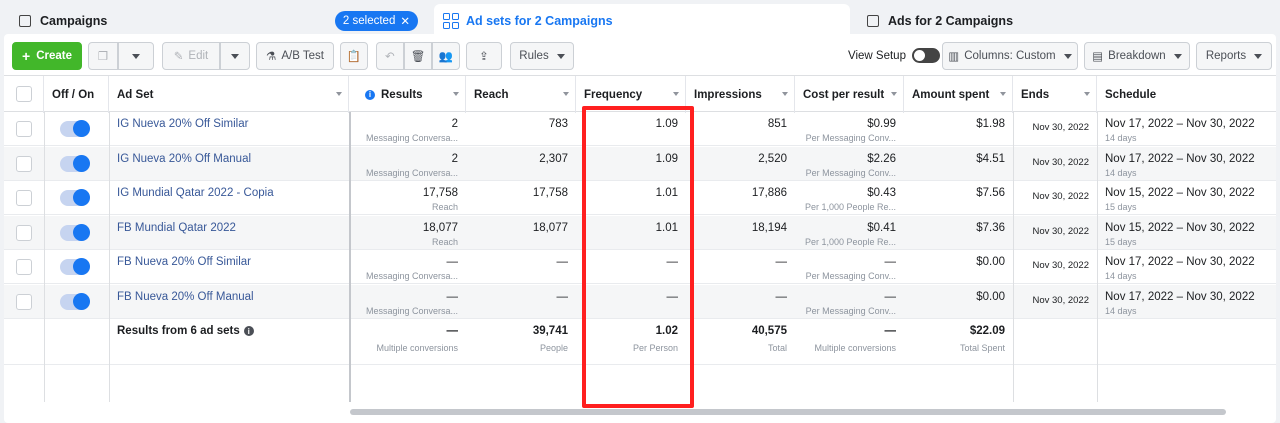 The image size is (1280, 423). Describe the element at coordinates (184, 158) in the screenshot. I see `adset-name-link: IG Nueva 20% Off Manual` at that location.